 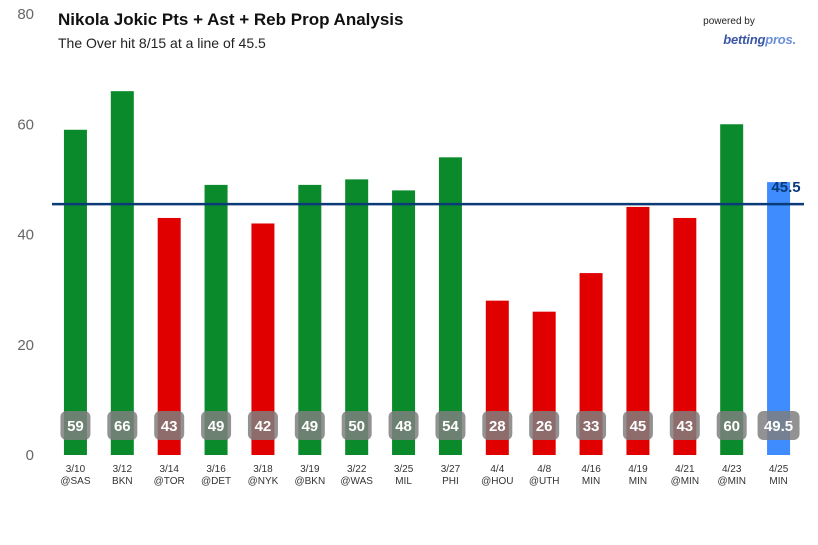 I want to click on x-tick-date: 4/16, so click(x=591, y=469).